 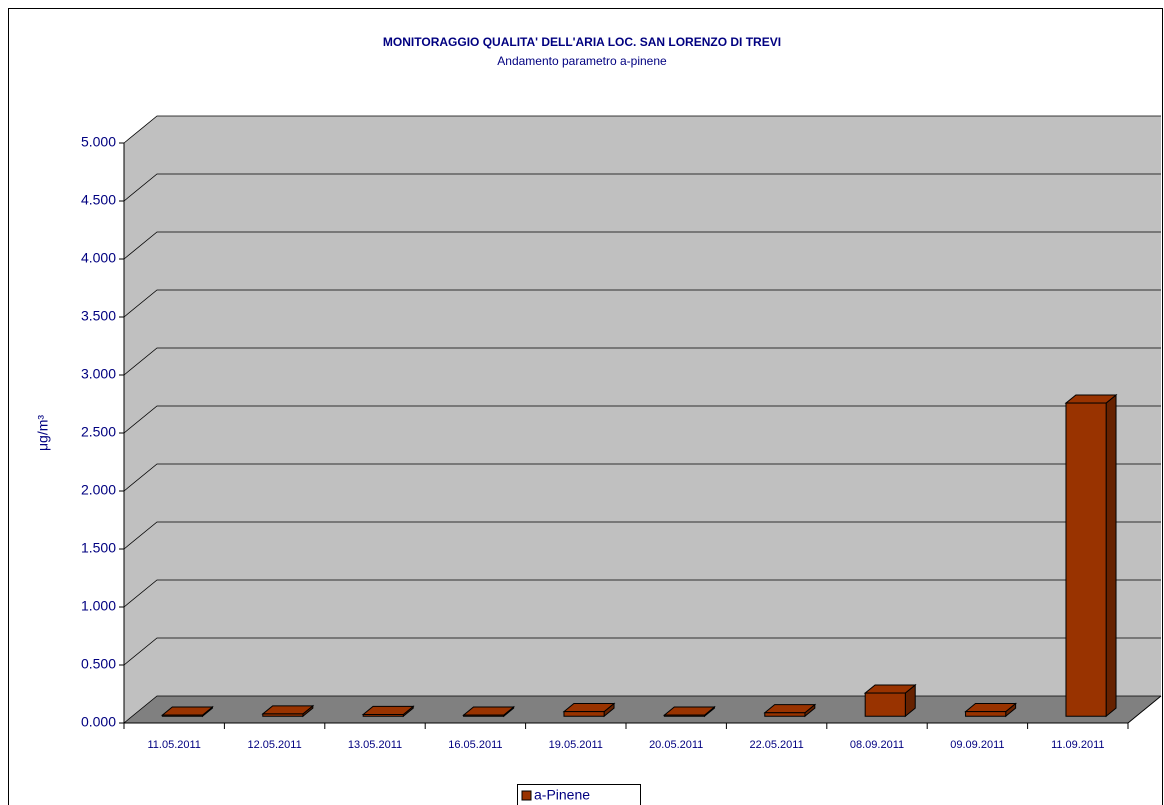 I want to click on x-tick-label: 11.09.2011, so click(x=1077, y=745).